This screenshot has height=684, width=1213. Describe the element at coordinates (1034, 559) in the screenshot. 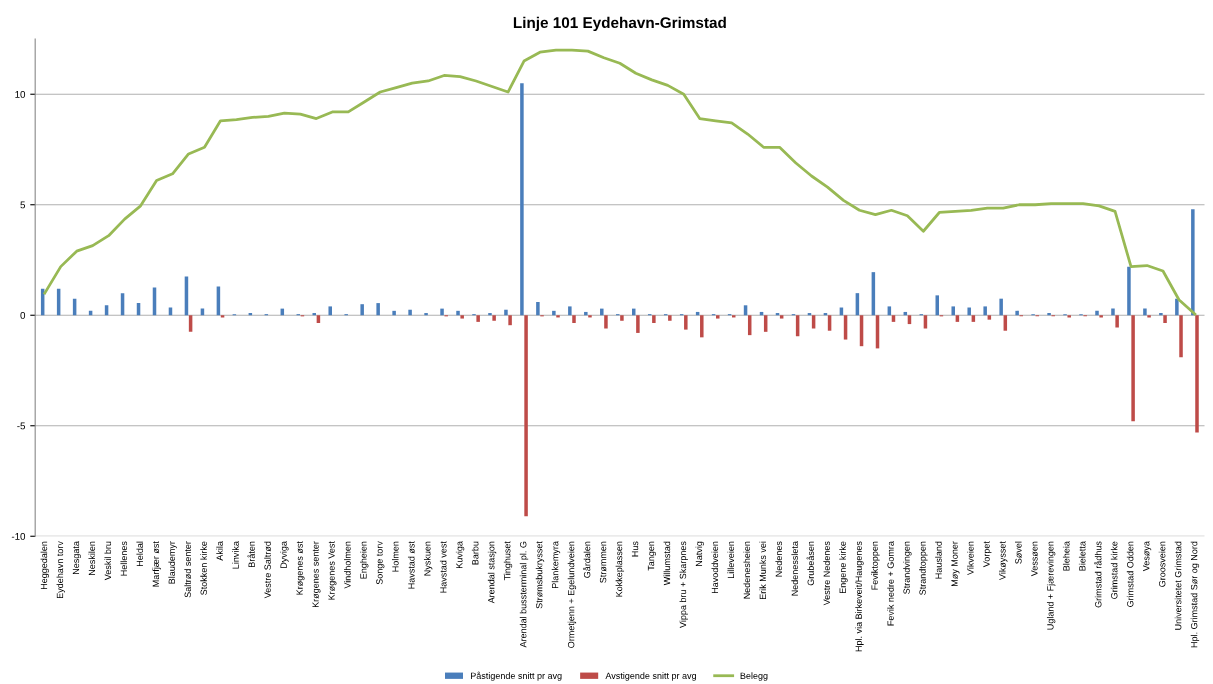

I see `x-tick-label: Vessøen` at that location.